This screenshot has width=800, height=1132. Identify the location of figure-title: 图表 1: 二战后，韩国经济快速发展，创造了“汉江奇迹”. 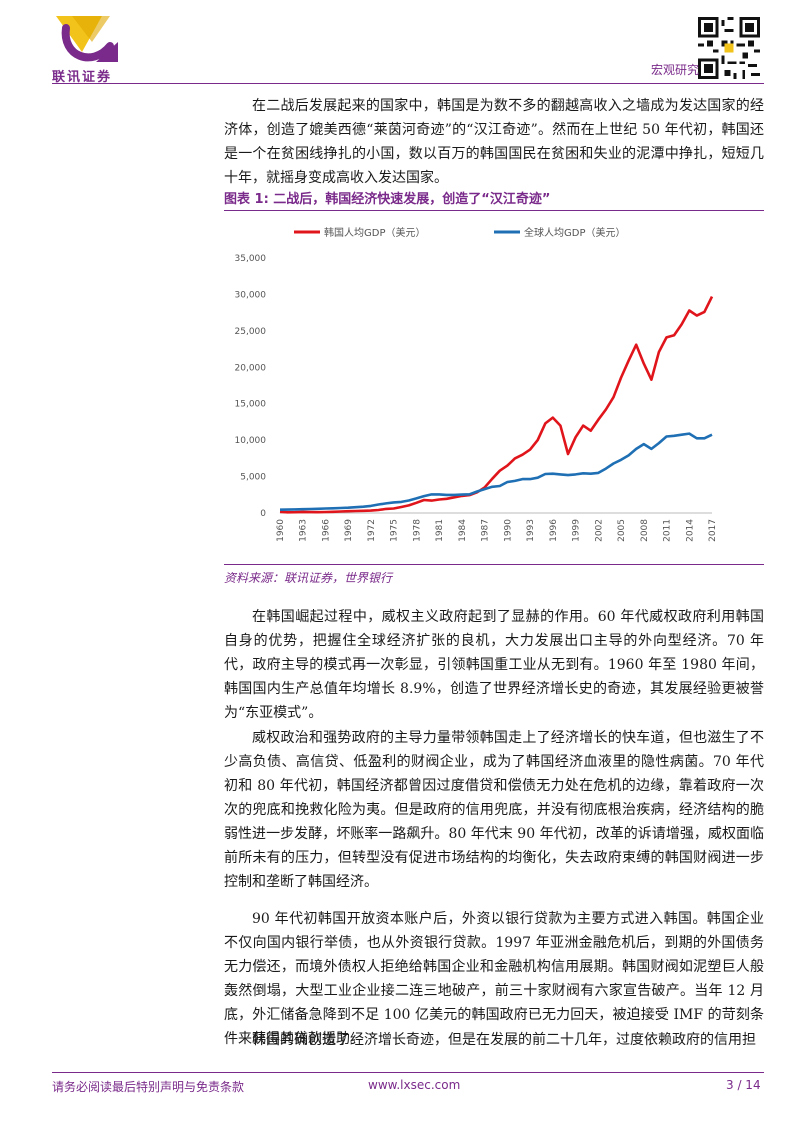
(387, 199).